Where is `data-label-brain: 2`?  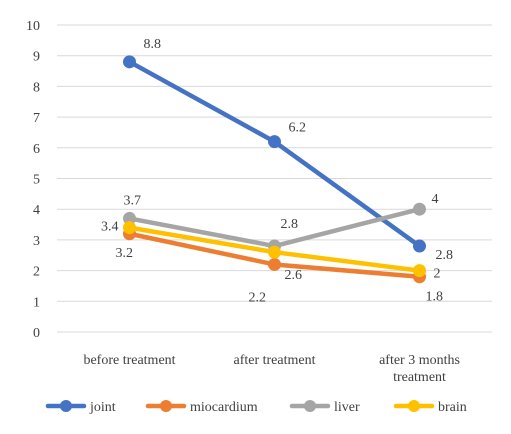
data-label-brain: 2 is located at coordinates (437, 274).